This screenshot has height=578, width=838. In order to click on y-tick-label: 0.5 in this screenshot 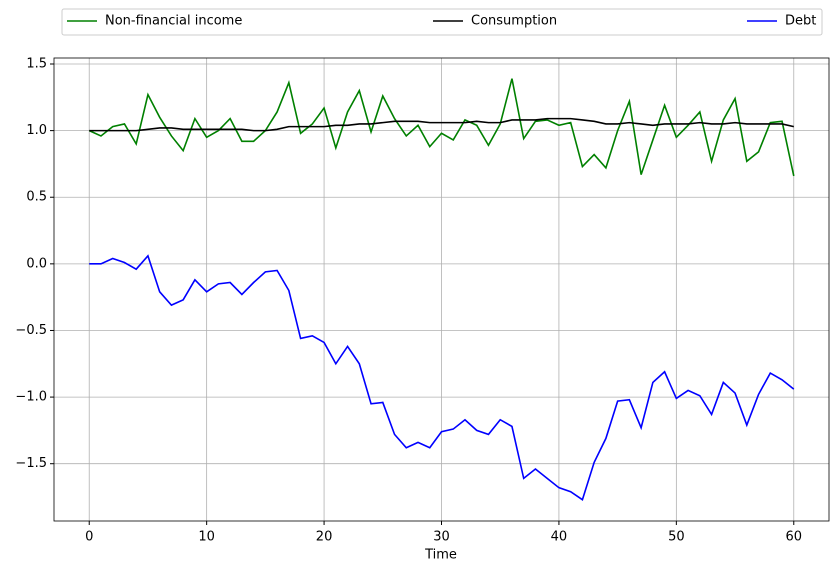, I will do `click(36, 197)`.